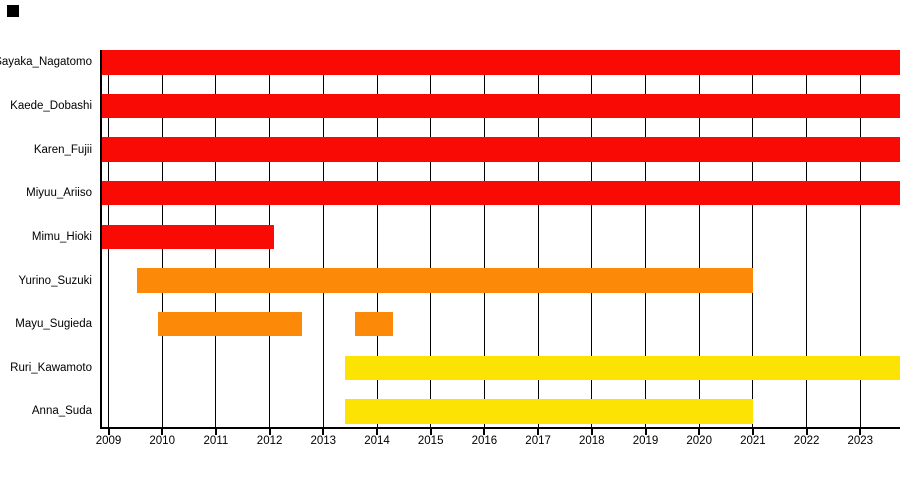 The height and width of the screenshot is (500, 900). What do you see at coordinates (61, 236) in the screenshot?
I see `y-axis-label-Mimu_Hioki: Mimu_Hioki` at bounding box center [61, 236].